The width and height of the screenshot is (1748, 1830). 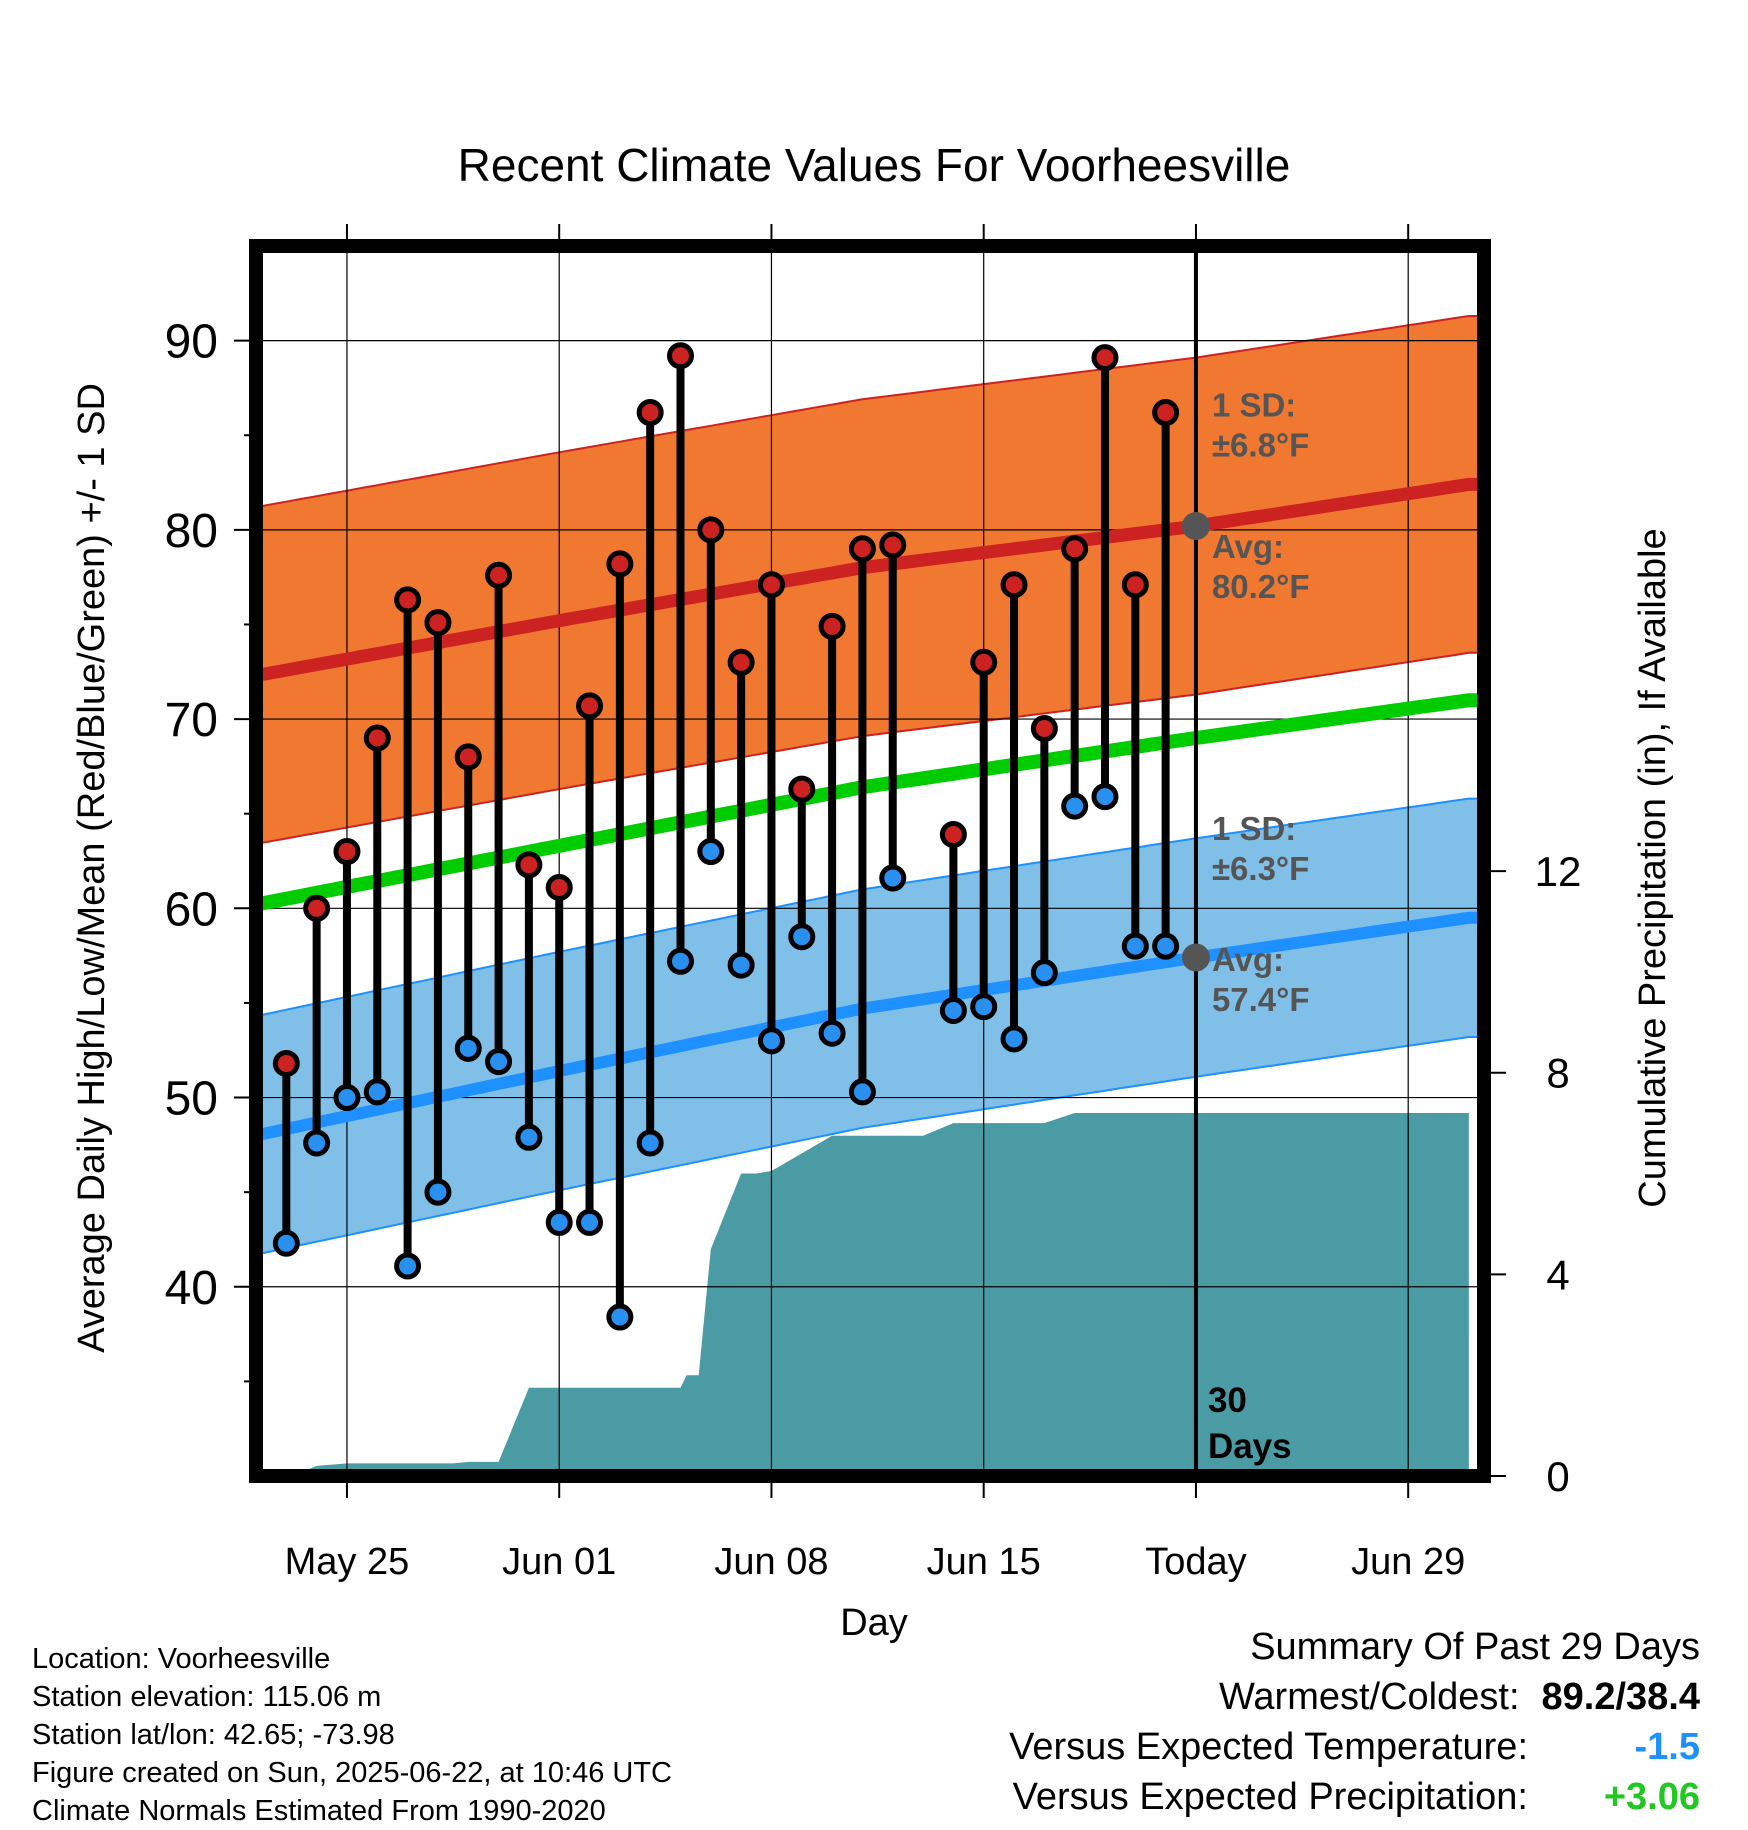 I want to click on x-axis-label: Day, so click(x=874, y=1623).